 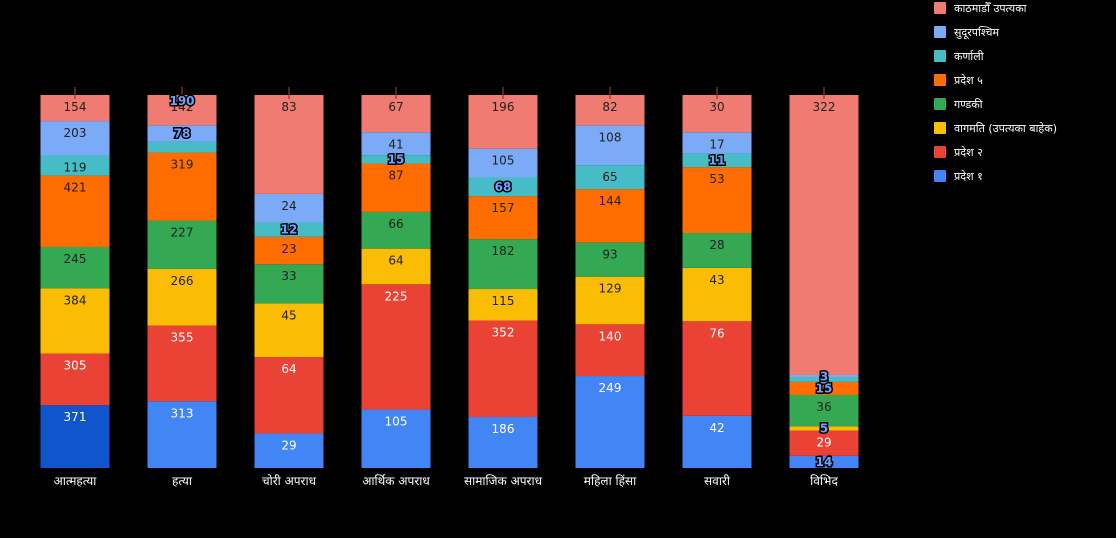 I want to click on data-label: 30, so click(x=716, y=107).